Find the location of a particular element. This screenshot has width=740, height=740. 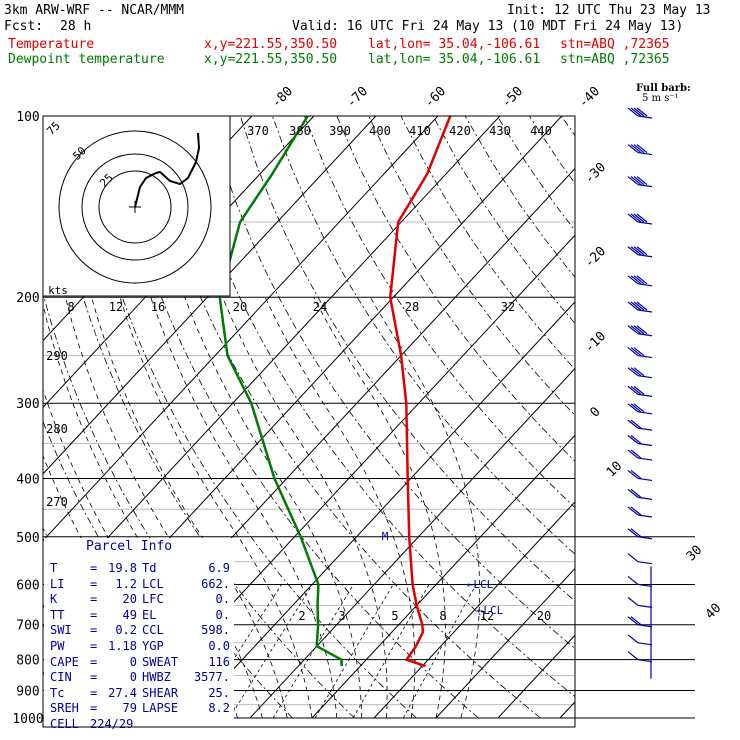

isotherm-label: -30 is located at coordinates (595, 173).